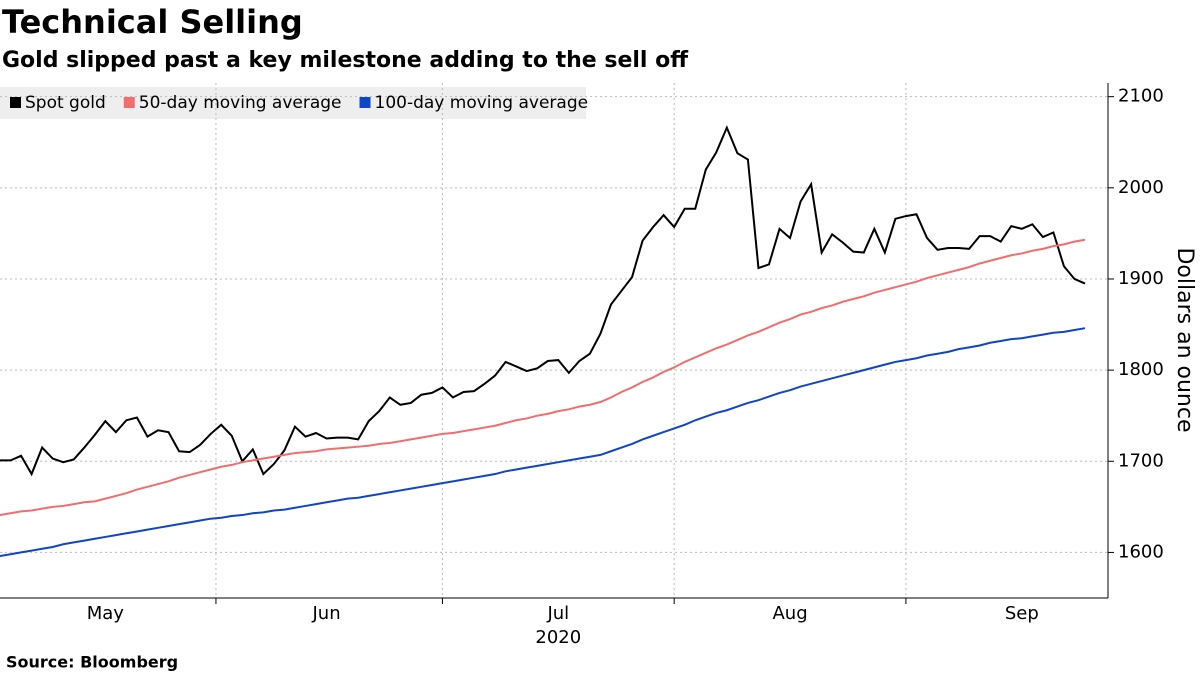  Describe the element at coordinates (557, 613) in the screenshot. I see `x-tick-label: Jul` at that location.